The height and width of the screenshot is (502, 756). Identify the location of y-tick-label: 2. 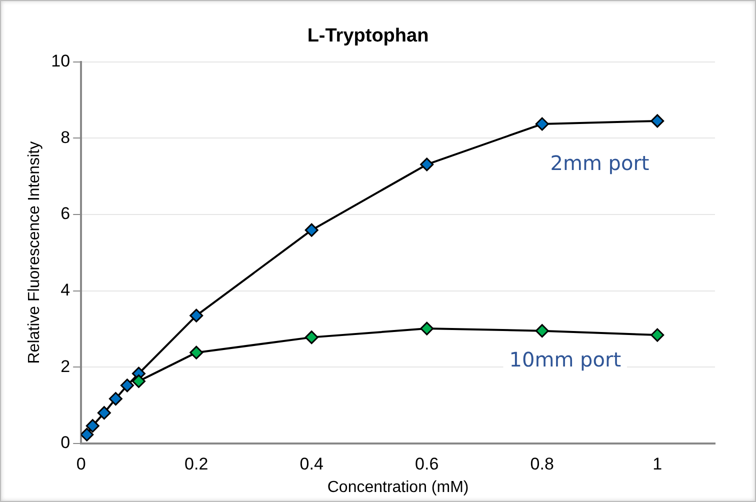
(65, 366).